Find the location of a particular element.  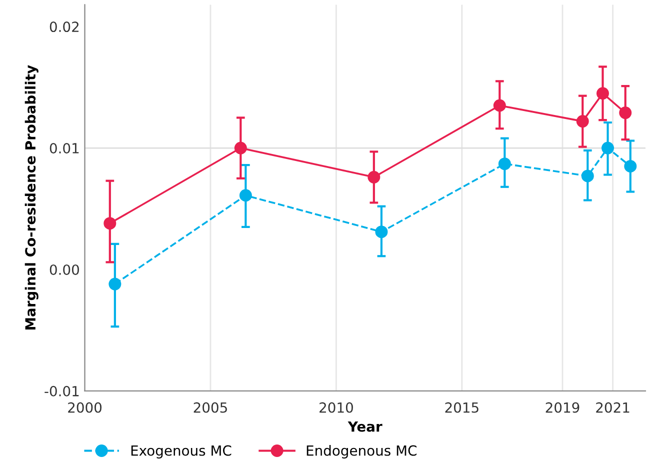

y-axis-title: Marginal Co-residence Probability is located at coordinates (31, 197).